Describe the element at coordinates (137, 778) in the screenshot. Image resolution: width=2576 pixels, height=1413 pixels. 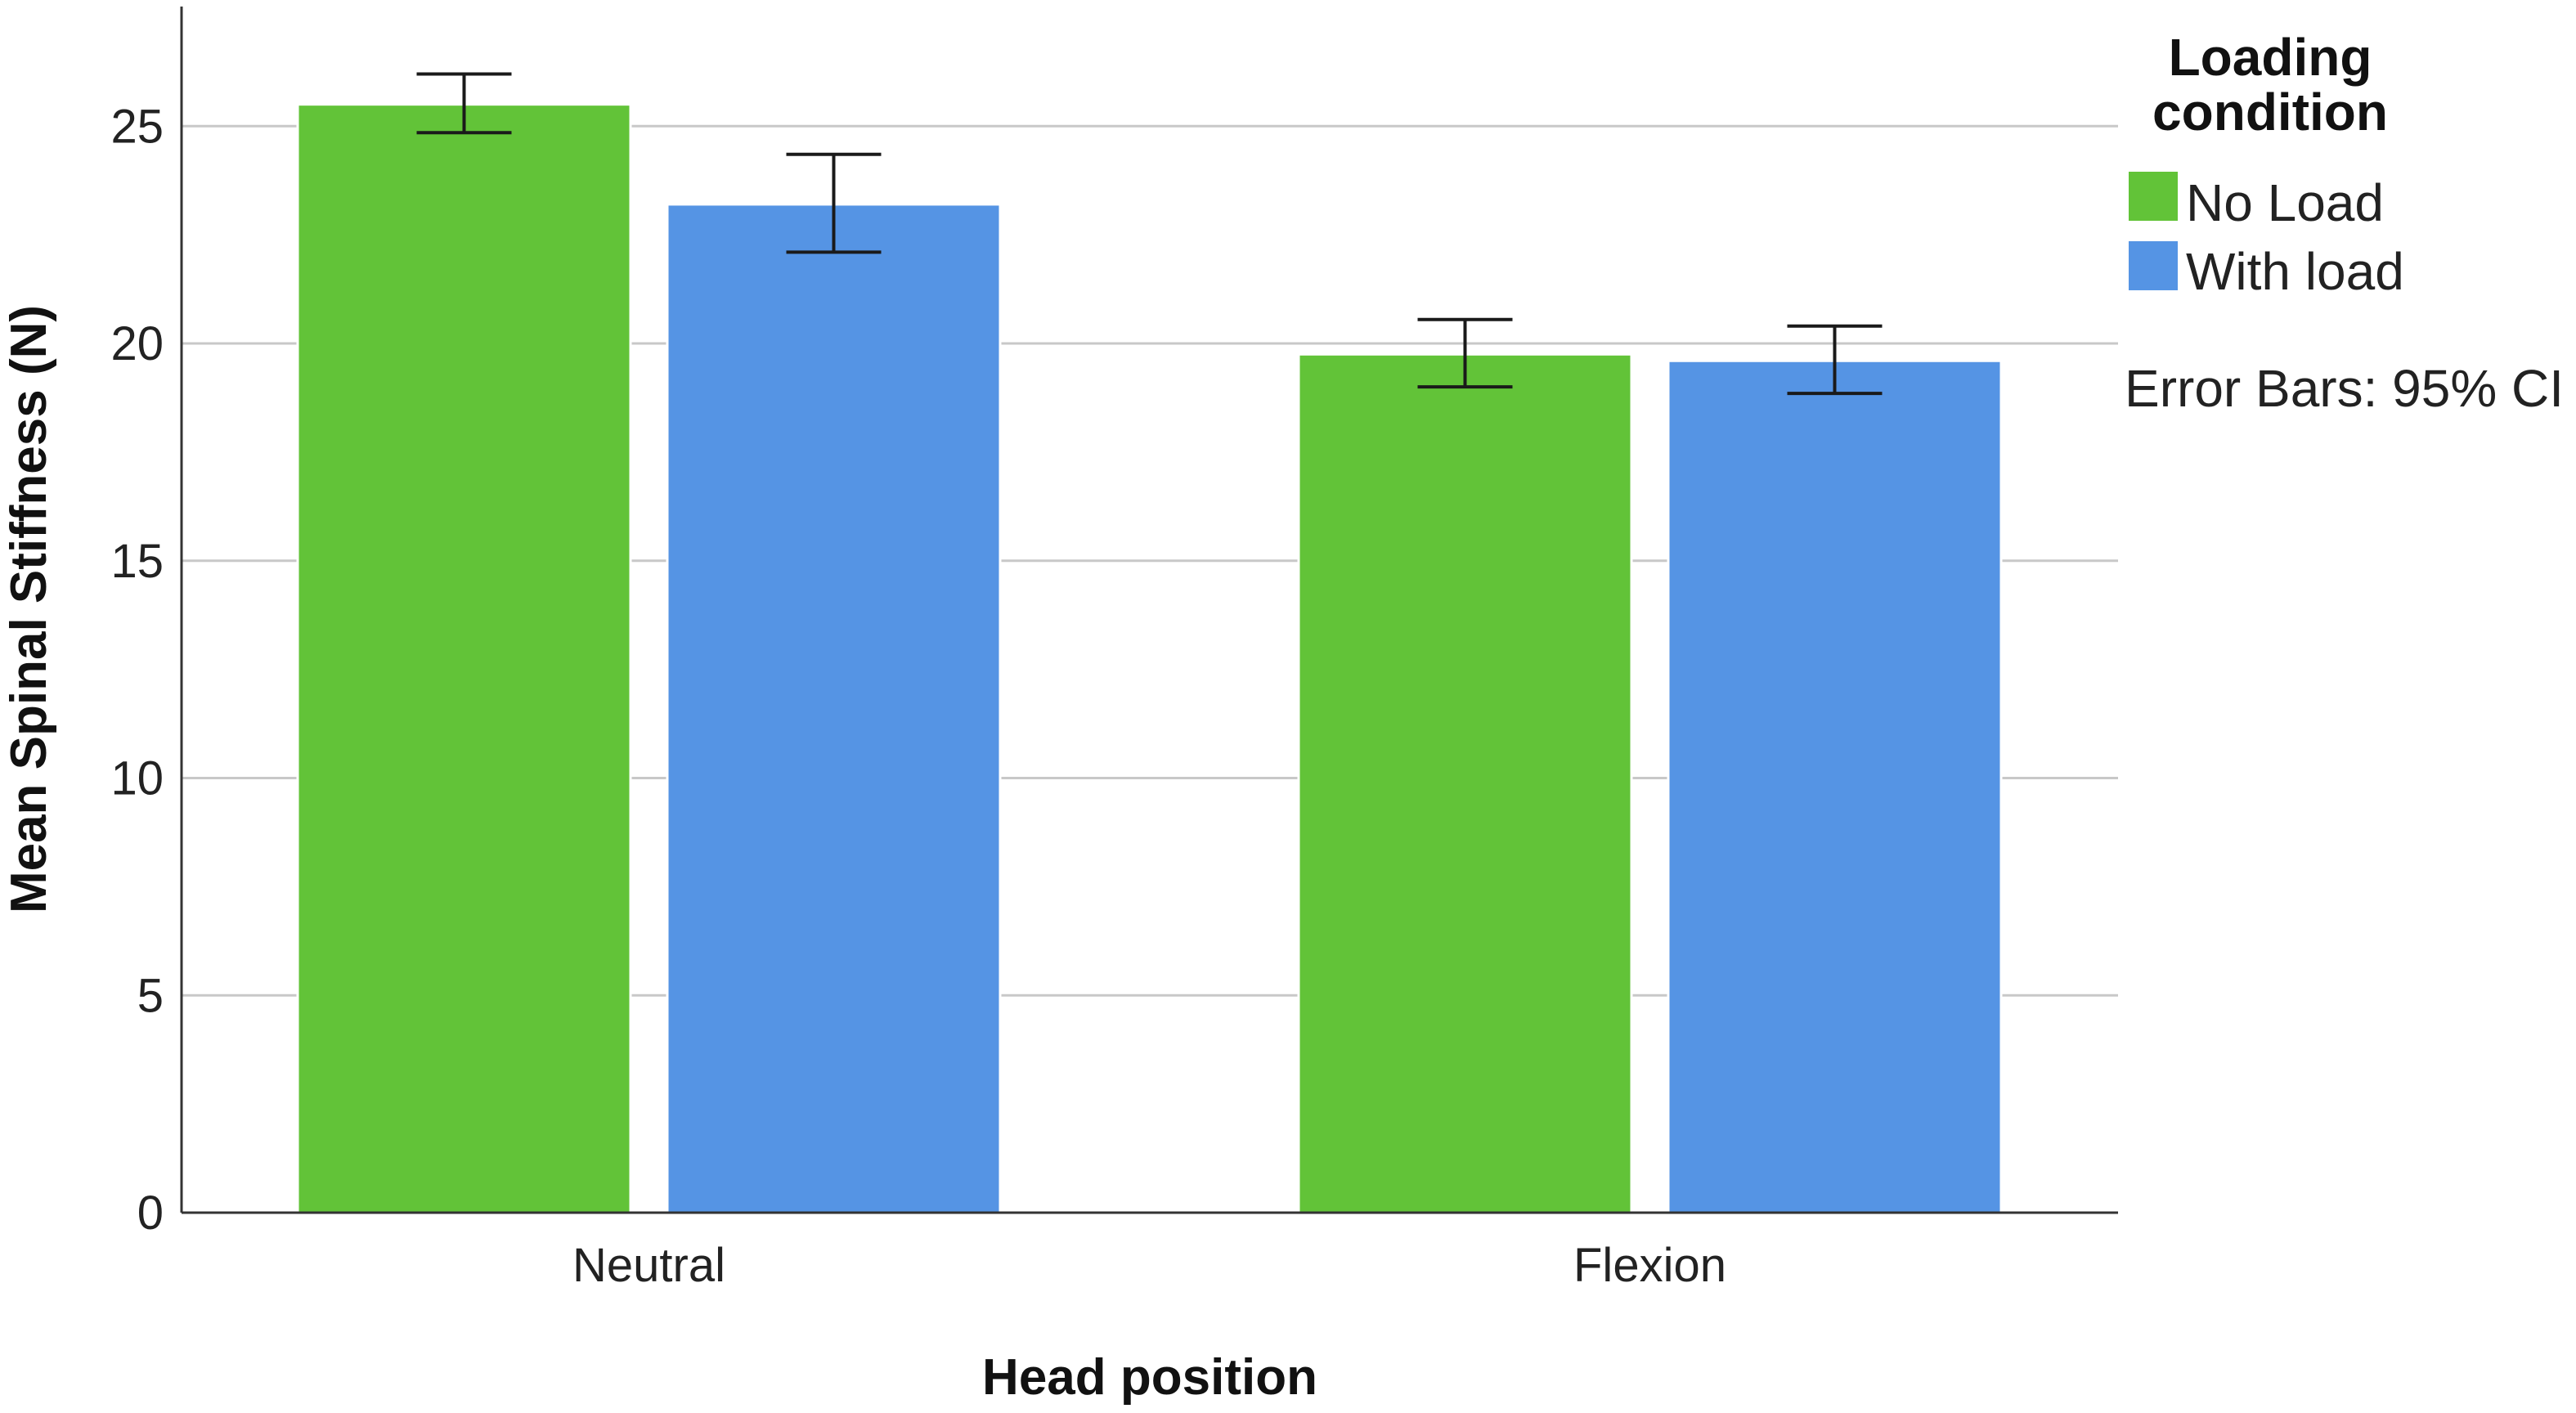
I see `y-tick-label: 10` at that location.